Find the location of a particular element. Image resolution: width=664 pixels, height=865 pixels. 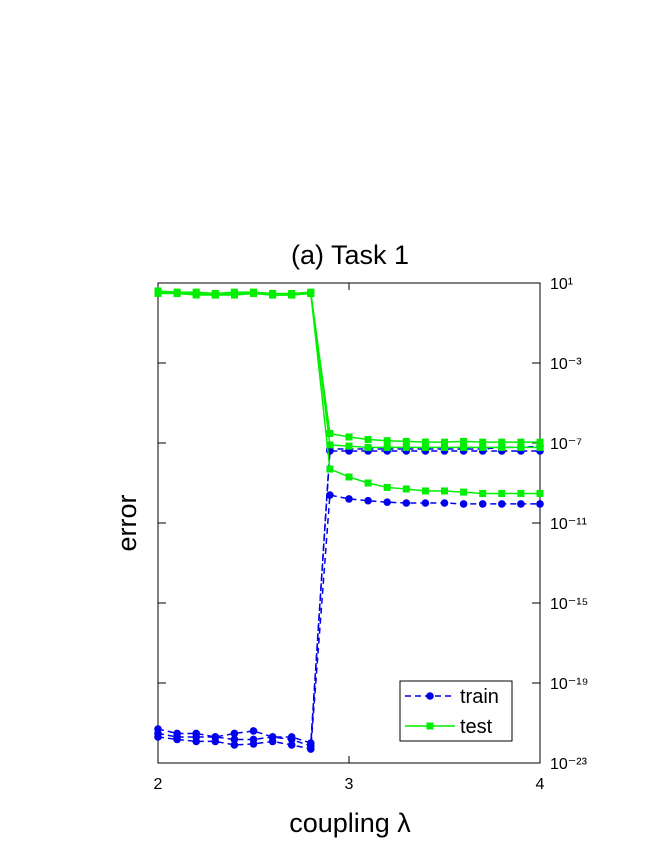

legend-label: test is located at coordinates (476, 727).